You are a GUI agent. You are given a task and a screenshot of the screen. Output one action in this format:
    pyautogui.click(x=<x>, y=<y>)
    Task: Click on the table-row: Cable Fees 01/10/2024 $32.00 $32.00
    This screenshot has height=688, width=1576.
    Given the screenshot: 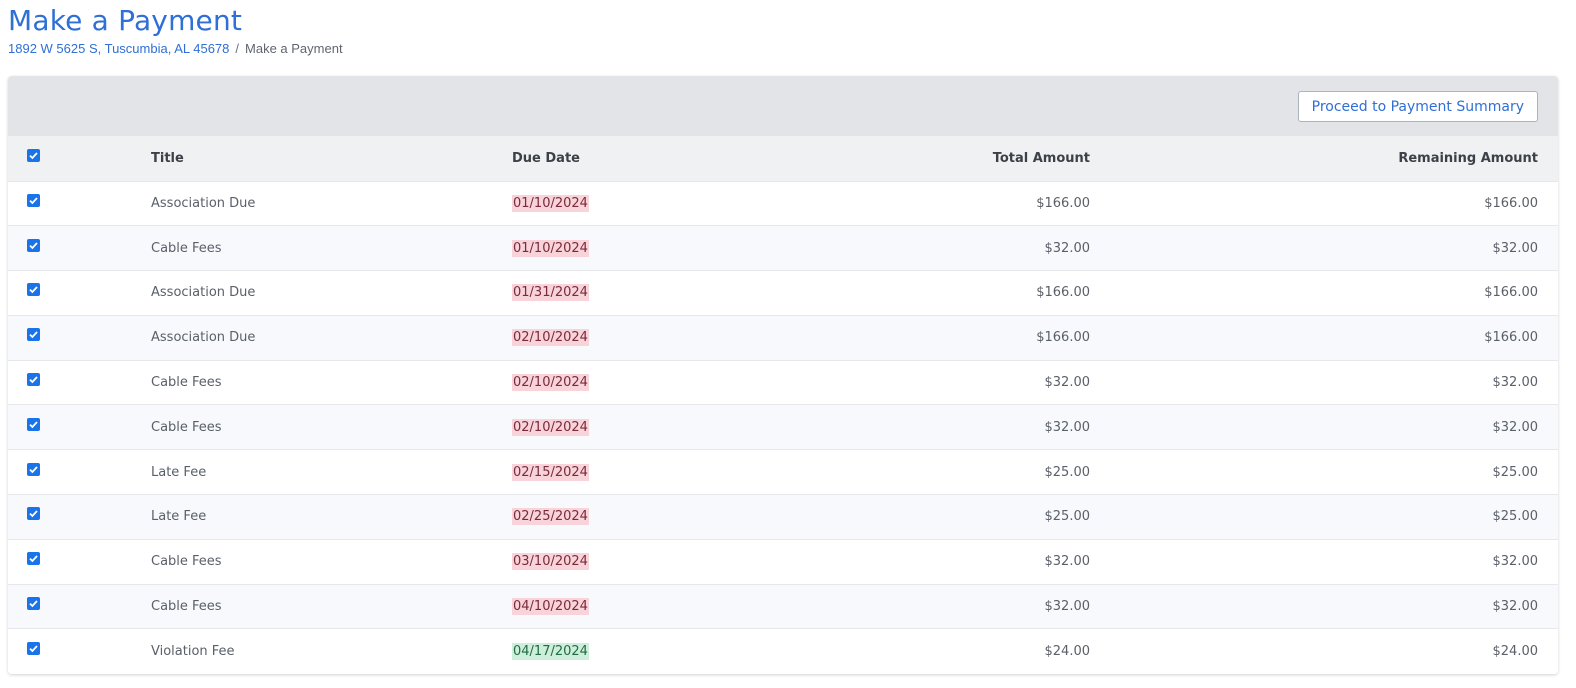 What is the action you would take?
    pyautogui.click(x=783, y=248)
    